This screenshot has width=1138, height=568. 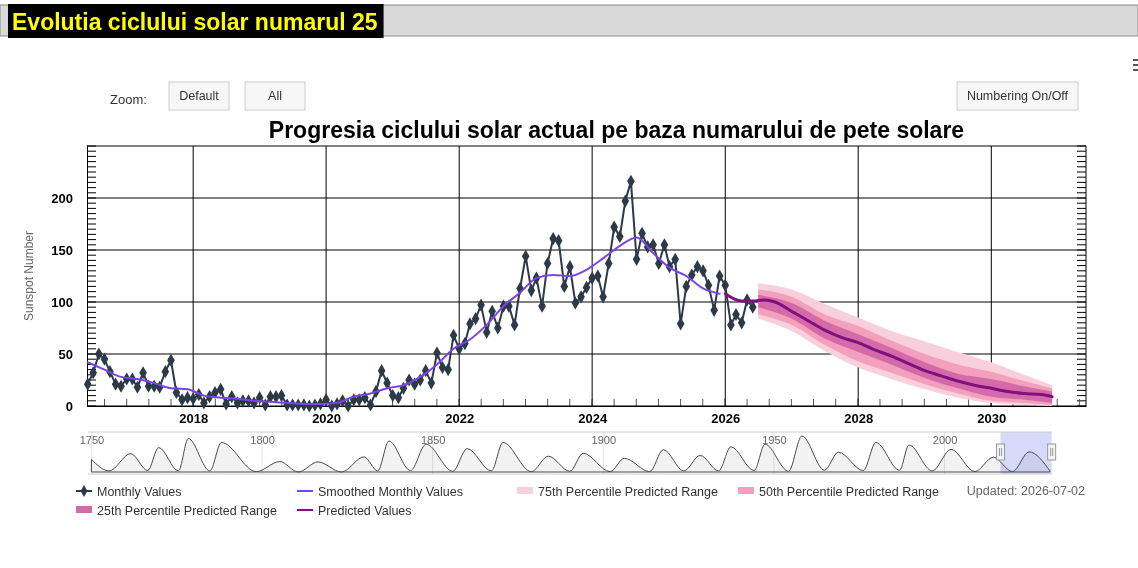 What do you see at coordinates (849, 491) in the screenshot?
I see `legend-label: 50th Percentile Predicted Range` at bounding box center [849, 491].